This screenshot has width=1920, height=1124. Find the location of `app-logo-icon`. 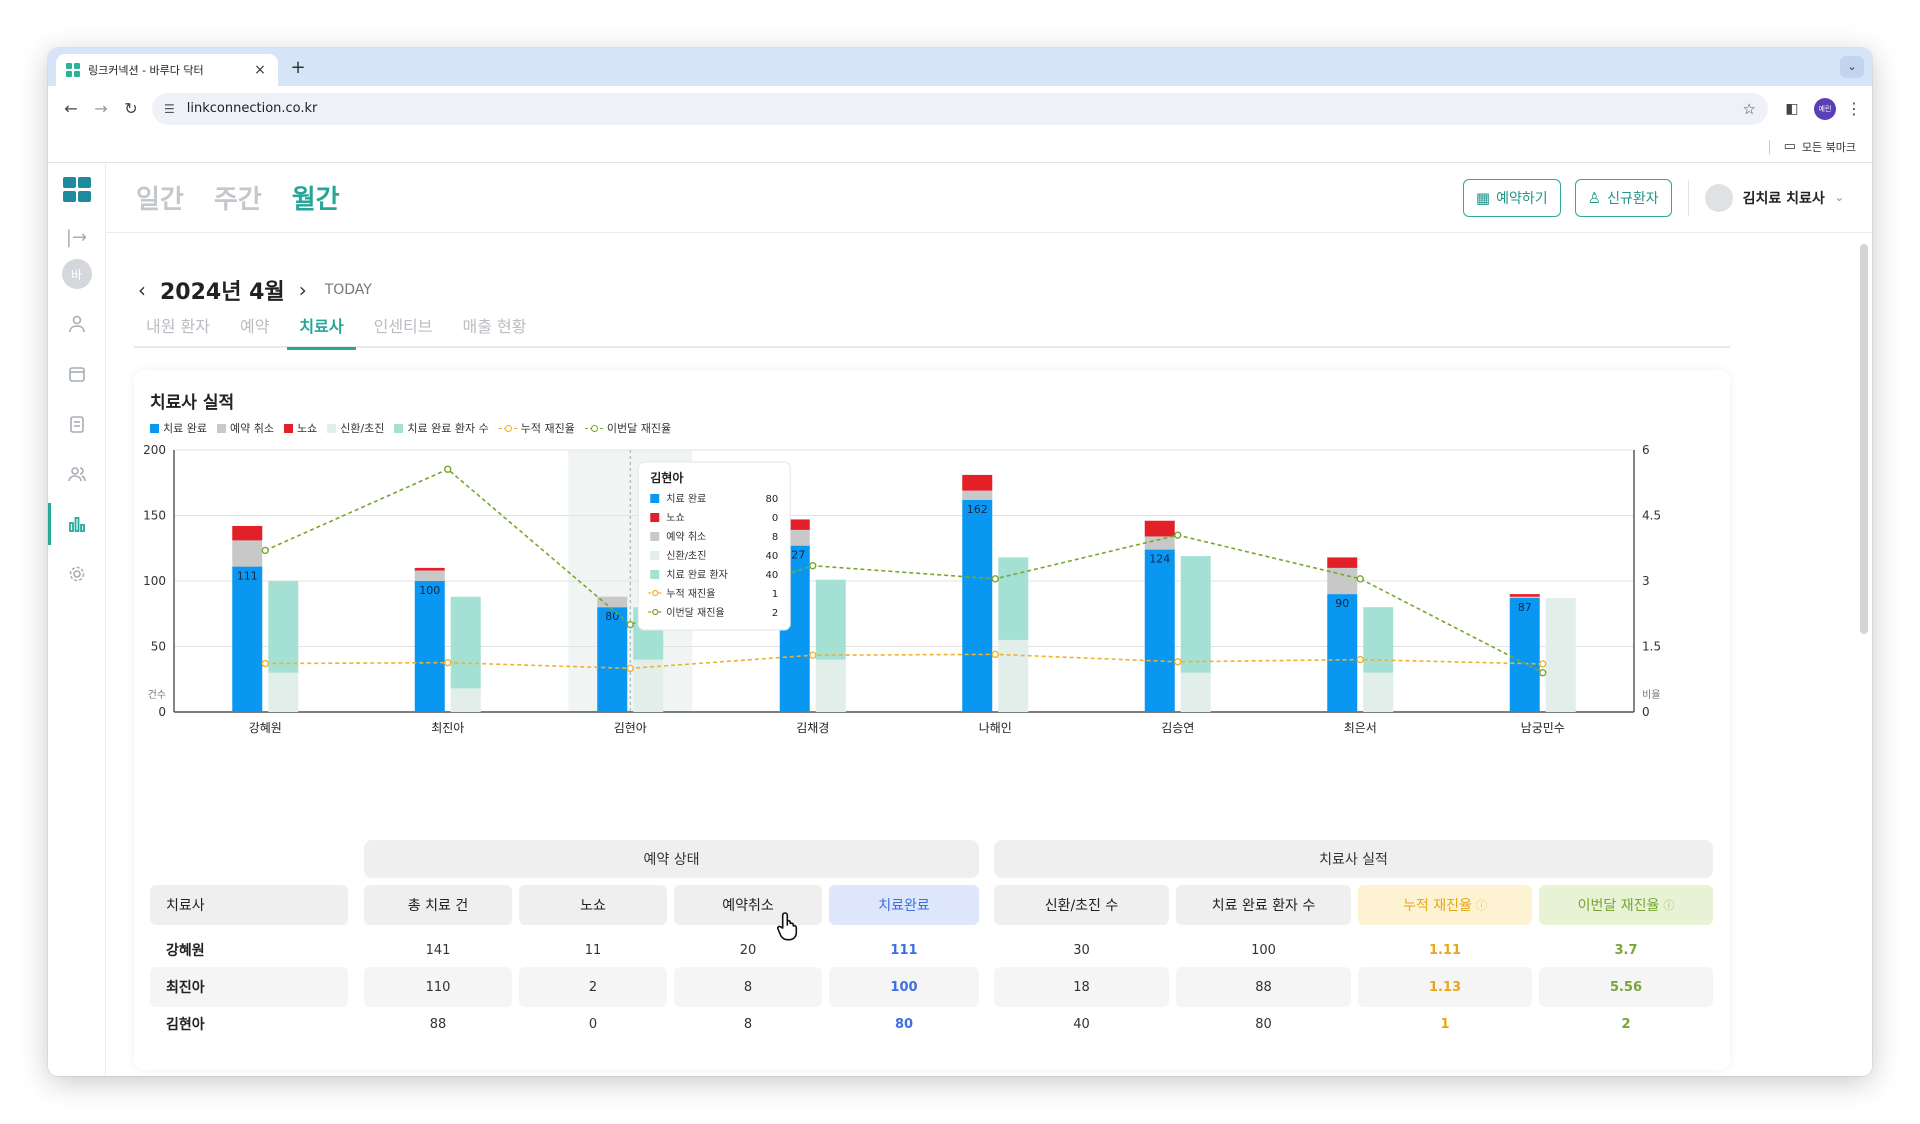

app-logo-icon is located at coordinates (77, 190).